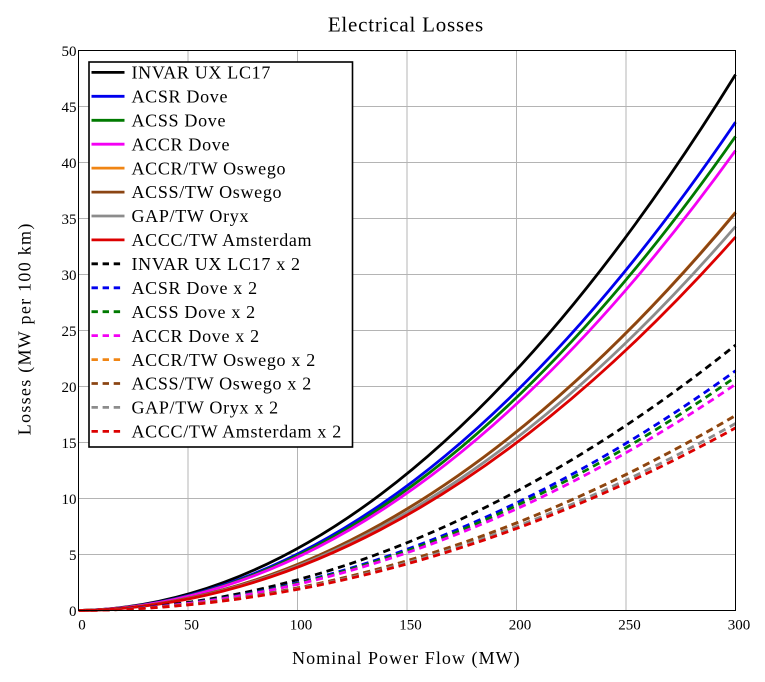  I want to click on svg-text: 15, so click(69, 444).